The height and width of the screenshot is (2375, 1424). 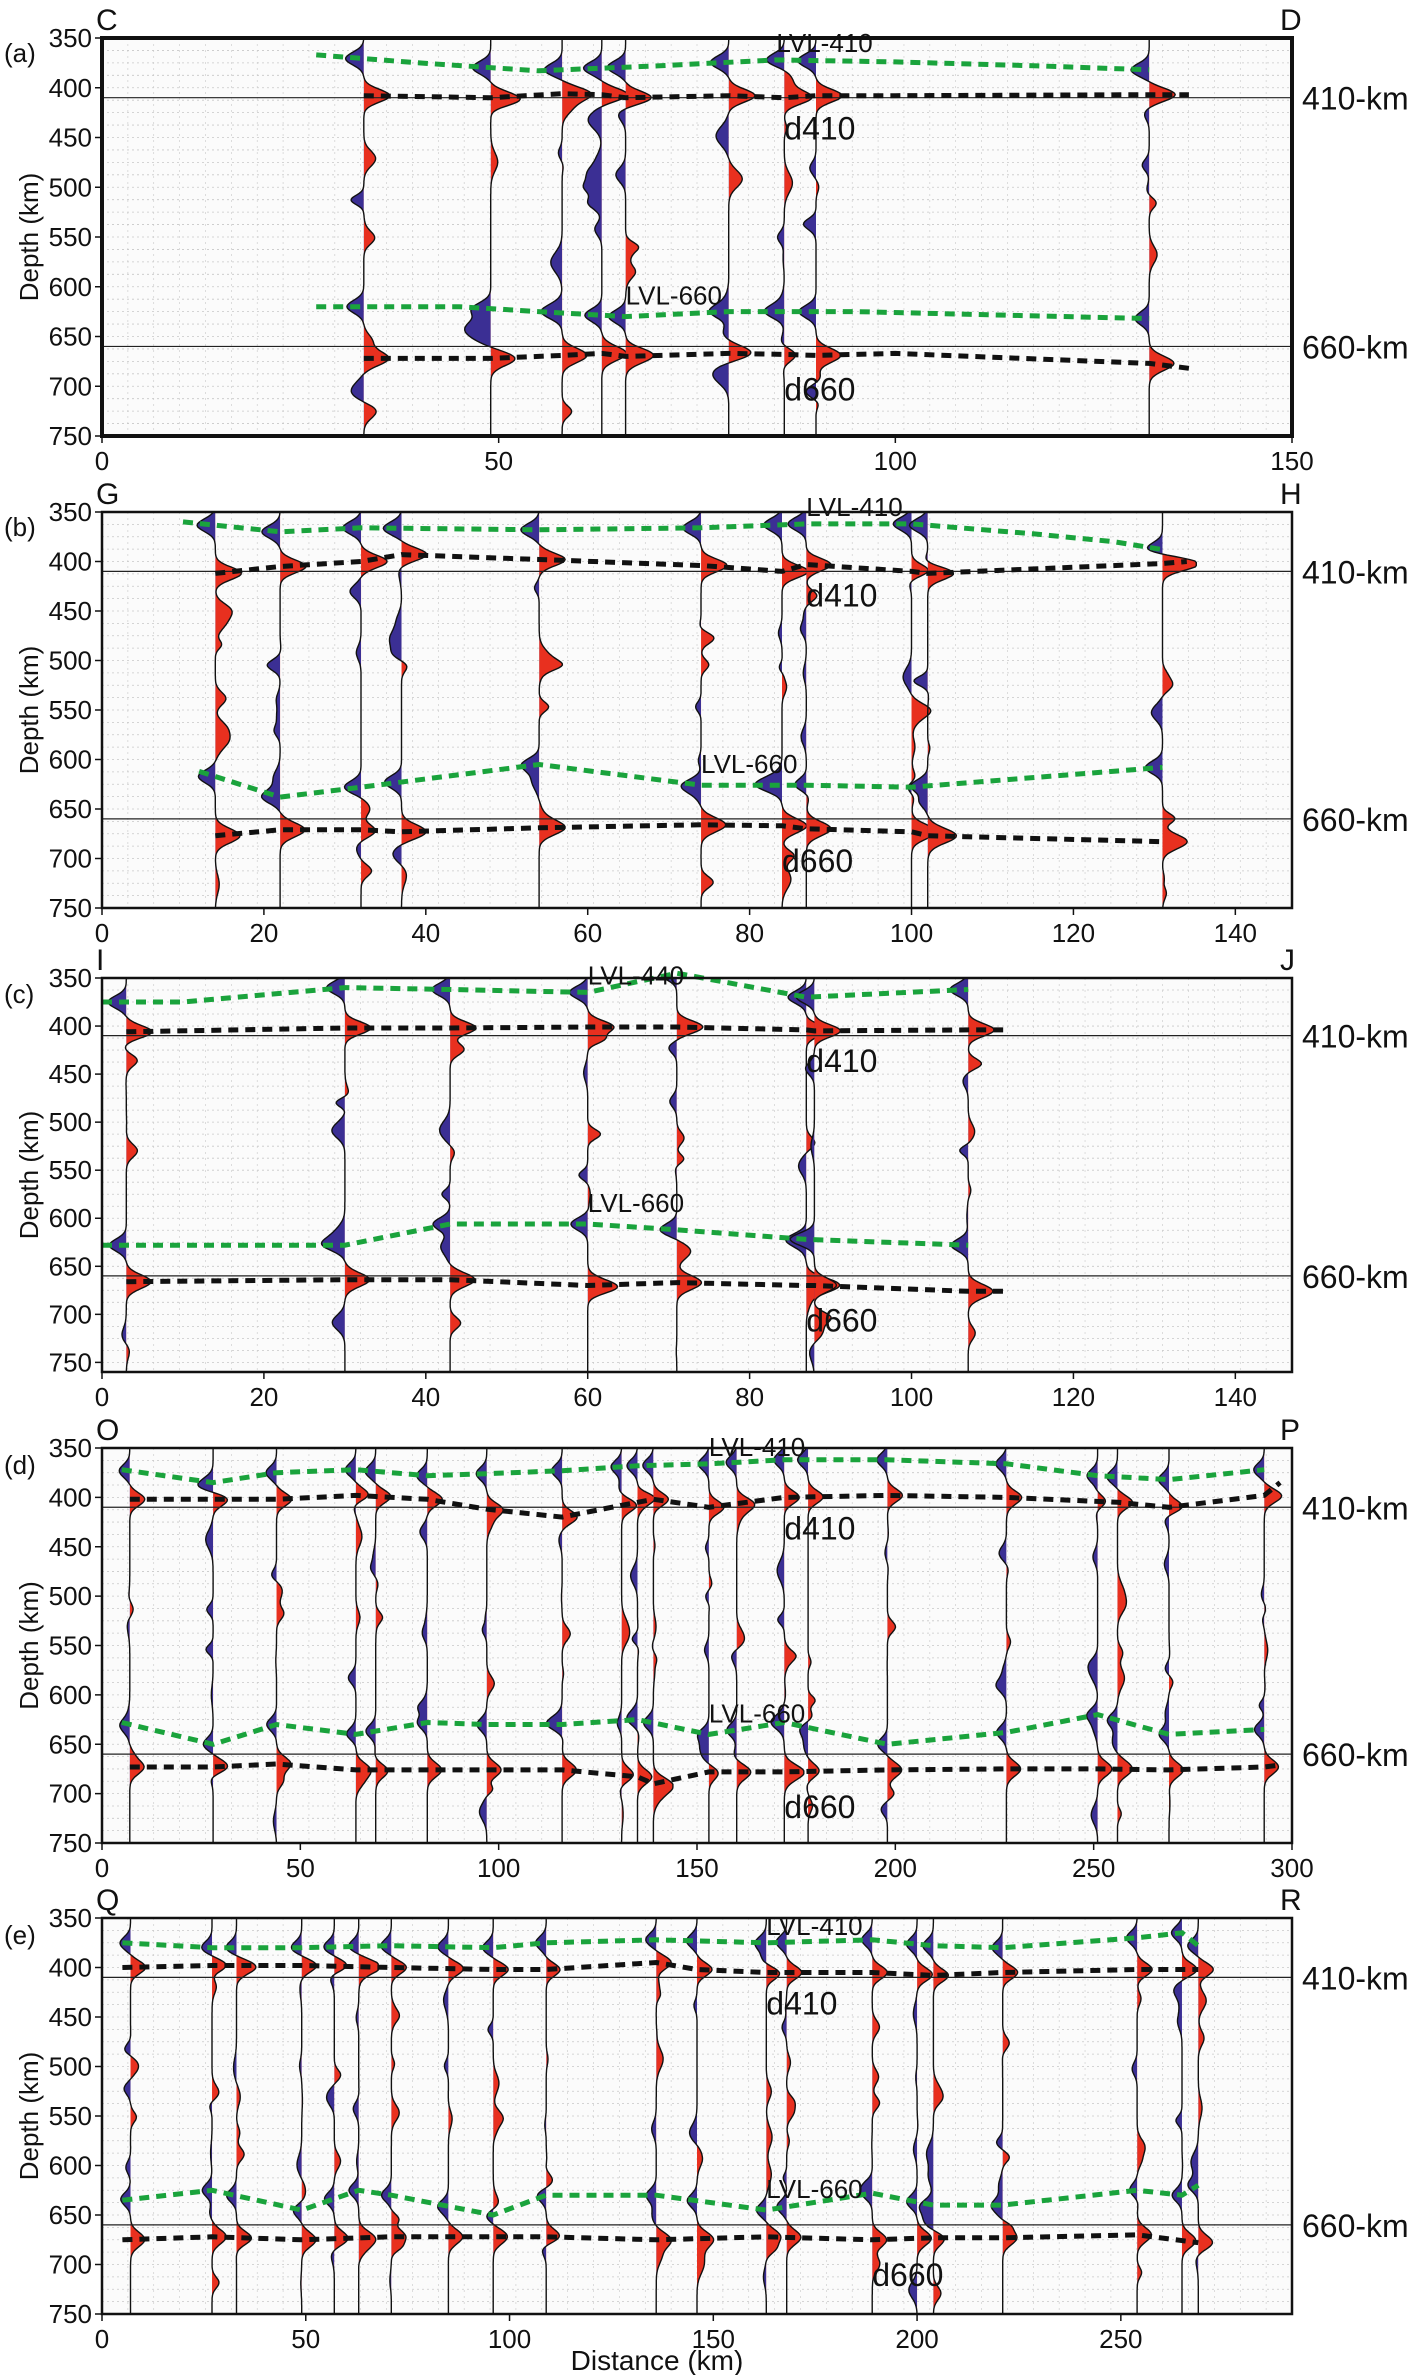 I want to click on y-tick-label: 500, so click(x=70, y=1596).